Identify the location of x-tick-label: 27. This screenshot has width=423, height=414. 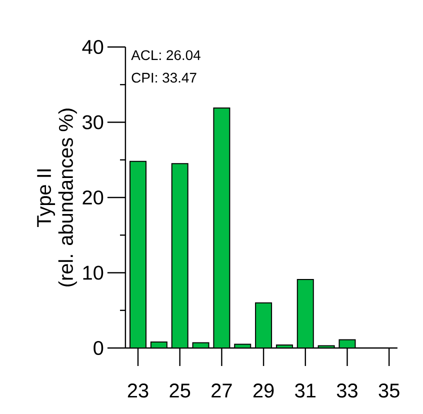
(222, 391).